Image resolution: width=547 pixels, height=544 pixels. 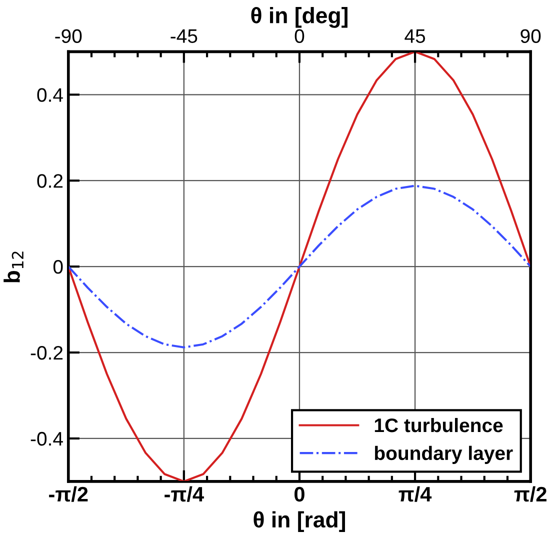 I want to click on x2-tick-label: 90, so click(x=530, y=36).